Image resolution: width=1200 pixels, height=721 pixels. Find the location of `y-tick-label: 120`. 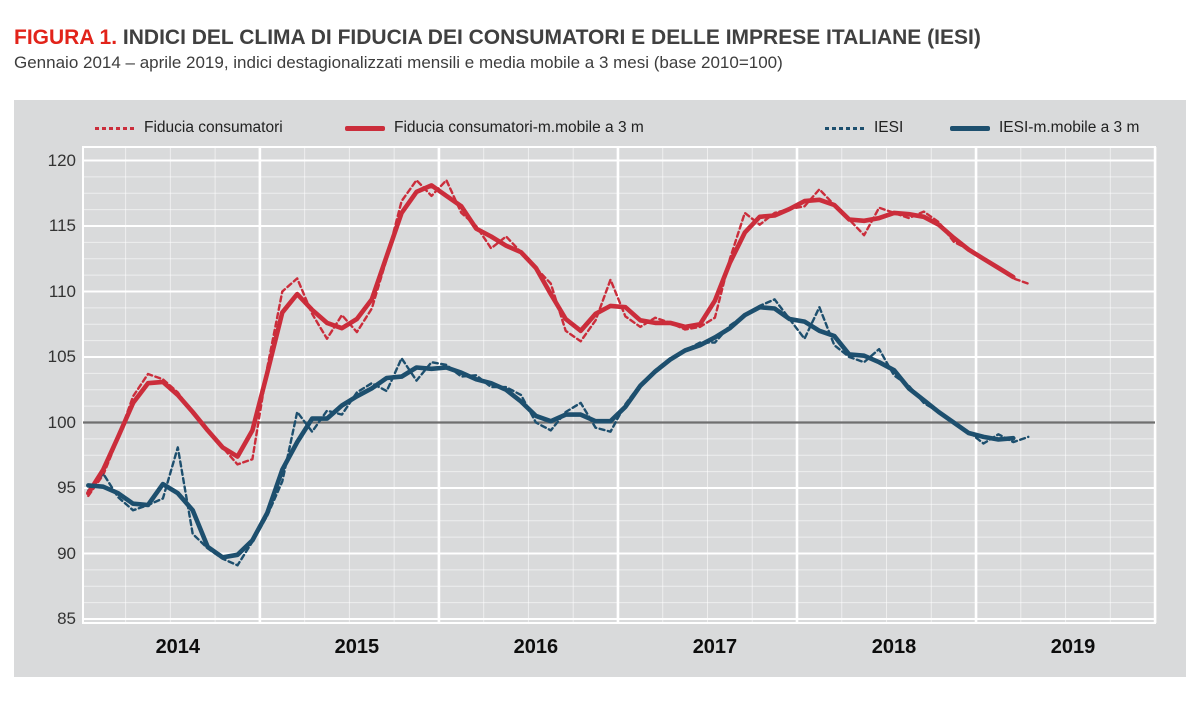

y-tick-label: 120 is located at coordinates (61, 160).